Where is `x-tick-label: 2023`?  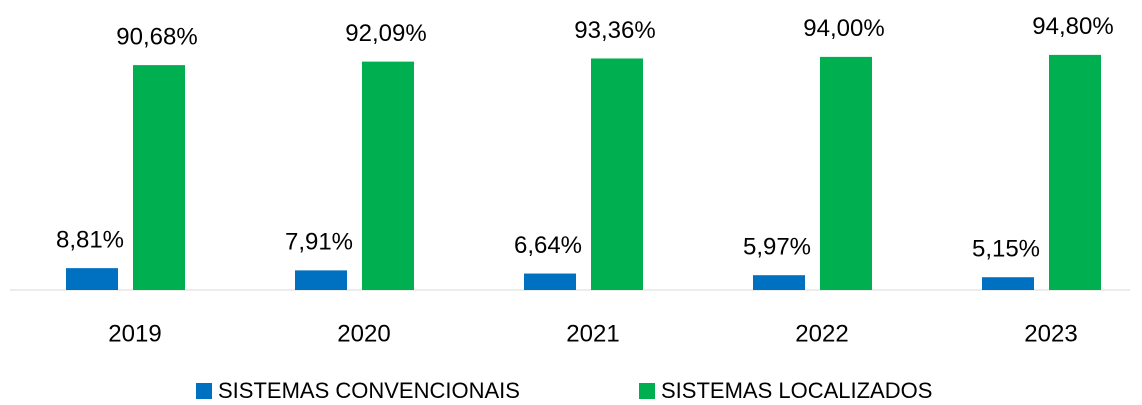 x-tick-label: 2023 is located at coordinates (1050, 333).